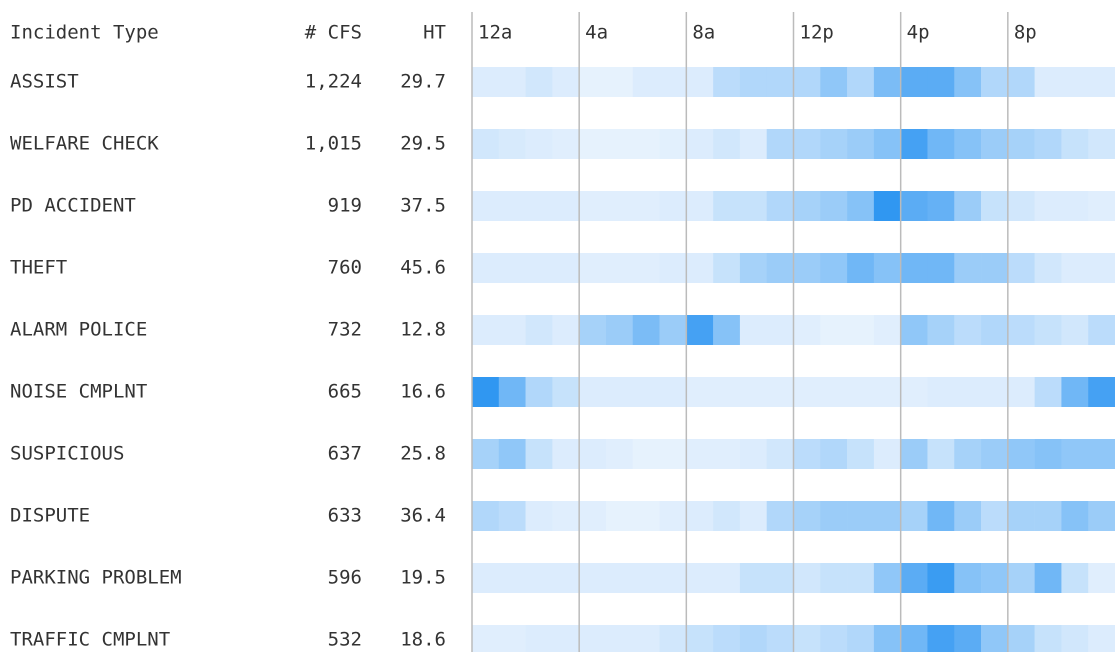 The height and width of the screenshot is (652, 1115). Describe the element at coordinates (423, 330) in the screenshot. I see `handle-time: 12.8` at that location.